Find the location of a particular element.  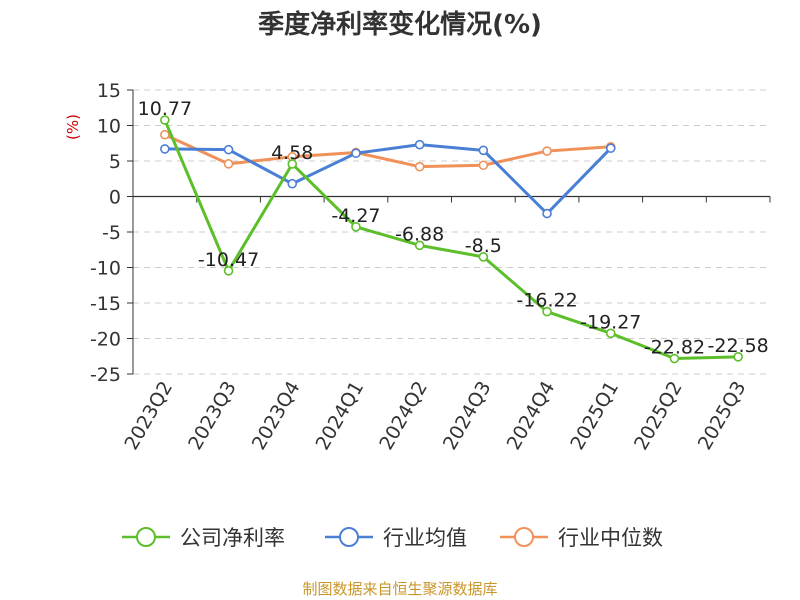

legend-item: 行业中位数 is located at coordinates (581, 538).